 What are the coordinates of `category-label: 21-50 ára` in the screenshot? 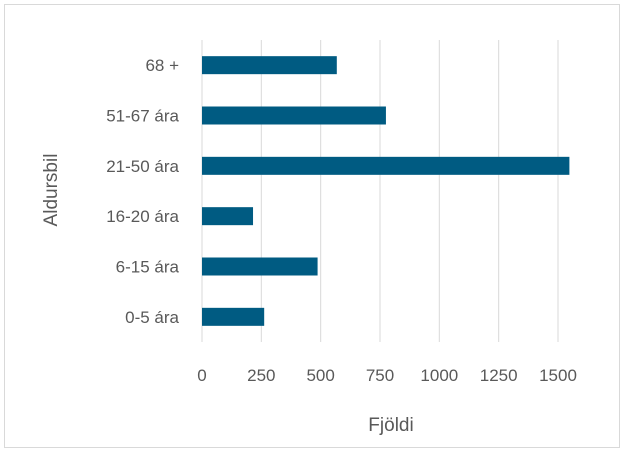 It's located at (142, 166).